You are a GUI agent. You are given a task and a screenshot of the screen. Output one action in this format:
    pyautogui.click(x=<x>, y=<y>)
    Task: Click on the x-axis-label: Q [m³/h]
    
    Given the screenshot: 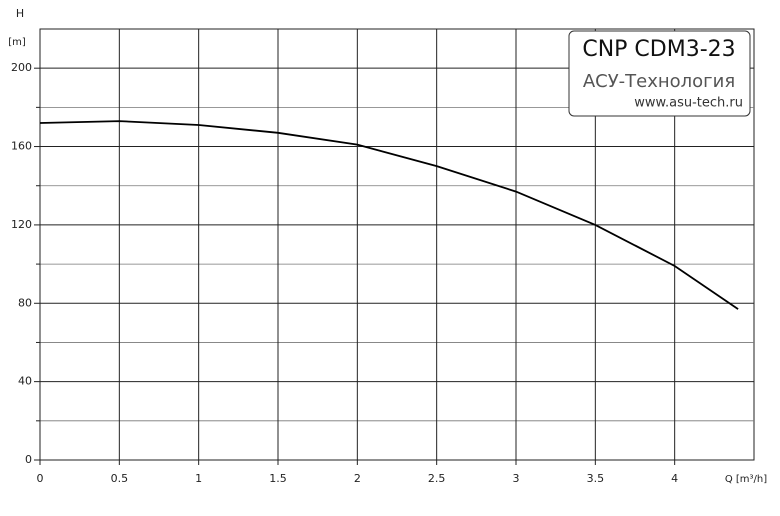 What is the action you would take?
    pyautogui.click(x=746, y=479)
    